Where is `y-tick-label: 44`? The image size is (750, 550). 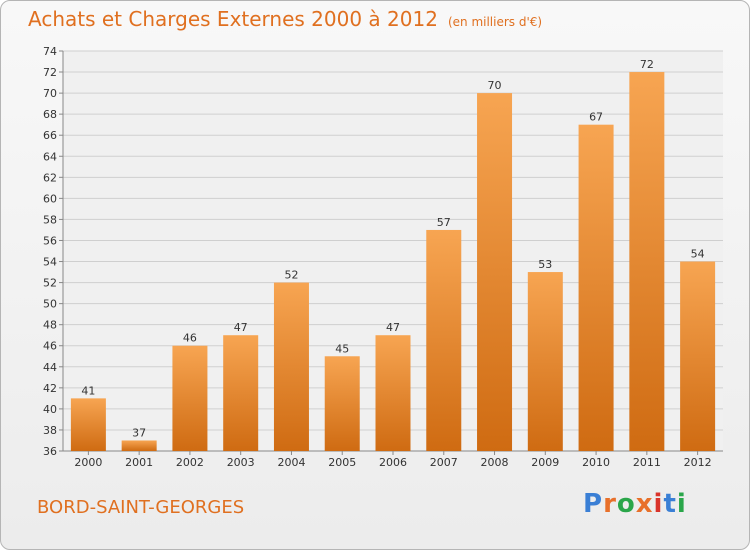
y-tick-label: 44 is located at coordinates (50, 367).